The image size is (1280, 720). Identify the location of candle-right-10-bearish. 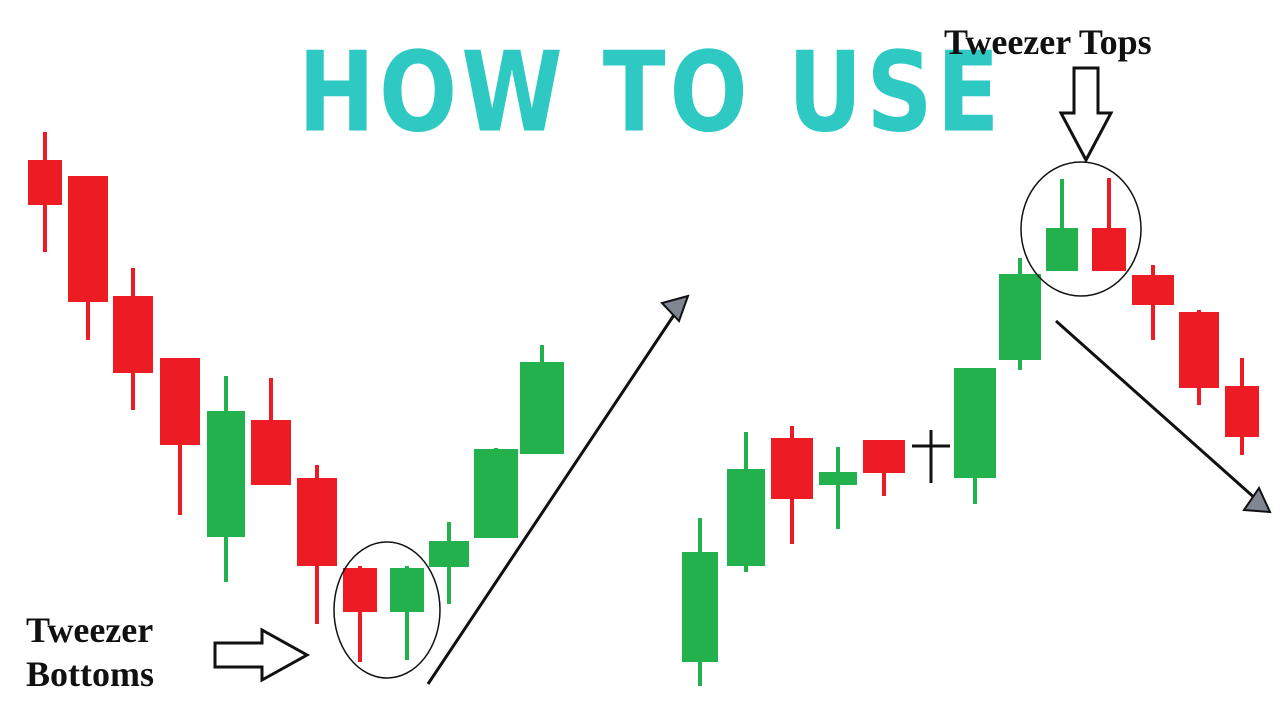
(1109, 224).